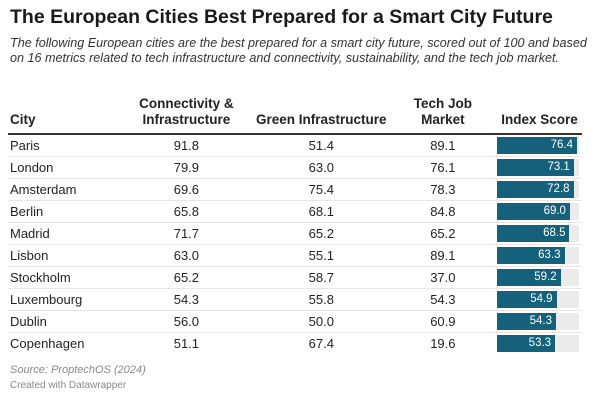  What do you see at coordinates (63, 255) in the screenshot?
I see `city-cell: Lisbon` at bounding box center [63, 255].